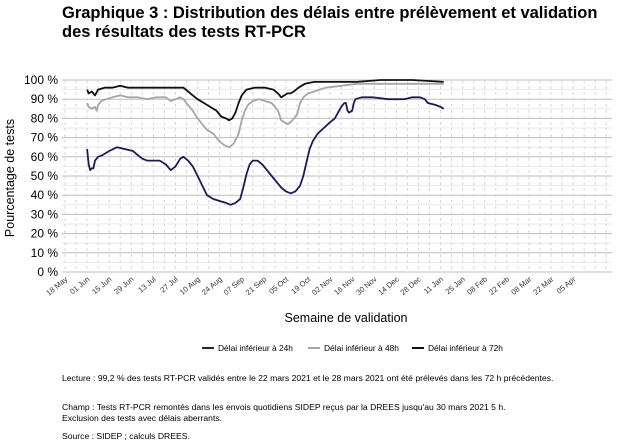  What do you see at coordinates (79, 286) in the screenshot?
I see `x-tick-label: 01 Jun` at bounding box center [79, 286].